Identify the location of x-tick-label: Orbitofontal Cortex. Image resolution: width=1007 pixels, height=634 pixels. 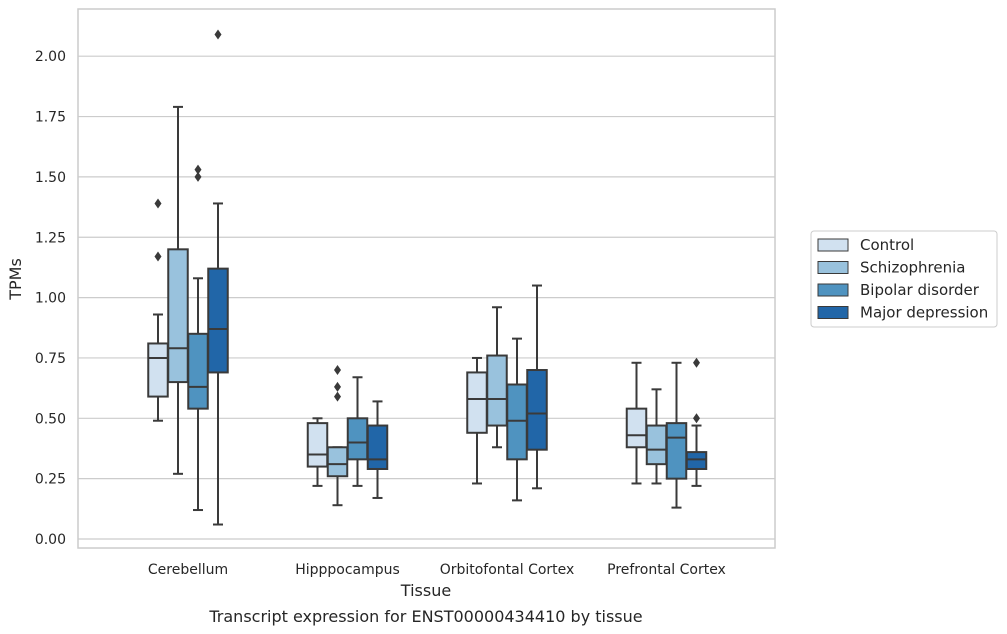
(507, 570).